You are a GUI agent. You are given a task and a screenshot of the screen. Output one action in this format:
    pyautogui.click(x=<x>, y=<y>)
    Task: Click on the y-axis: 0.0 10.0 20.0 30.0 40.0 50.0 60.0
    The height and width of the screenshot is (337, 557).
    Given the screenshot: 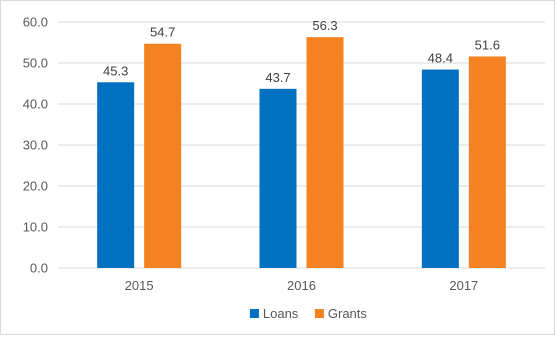 What is the action you would take?
    pyautogui.click(x=35, y=145)
    